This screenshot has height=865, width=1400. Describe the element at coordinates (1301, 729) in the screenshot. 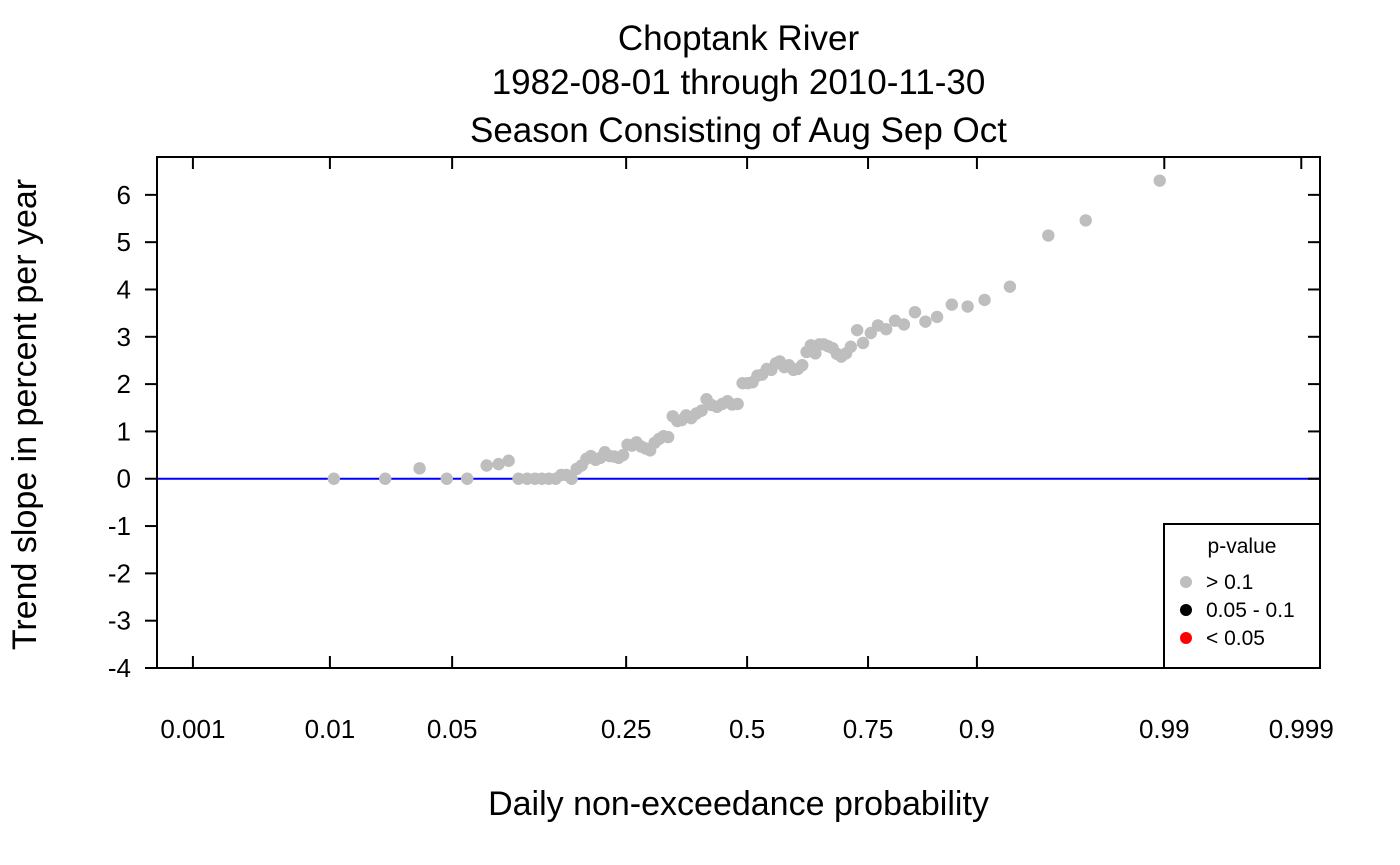

I see `x-tick-label: 0.999` at that location.